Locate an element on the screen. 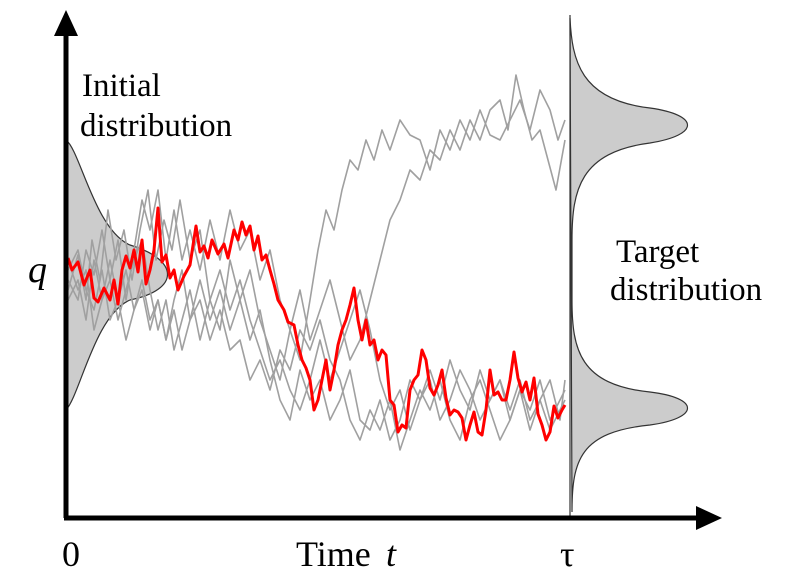 The width and height of the screenshot is (790, 586). x-axis-label-var: t is located at coordinates (391, 554).